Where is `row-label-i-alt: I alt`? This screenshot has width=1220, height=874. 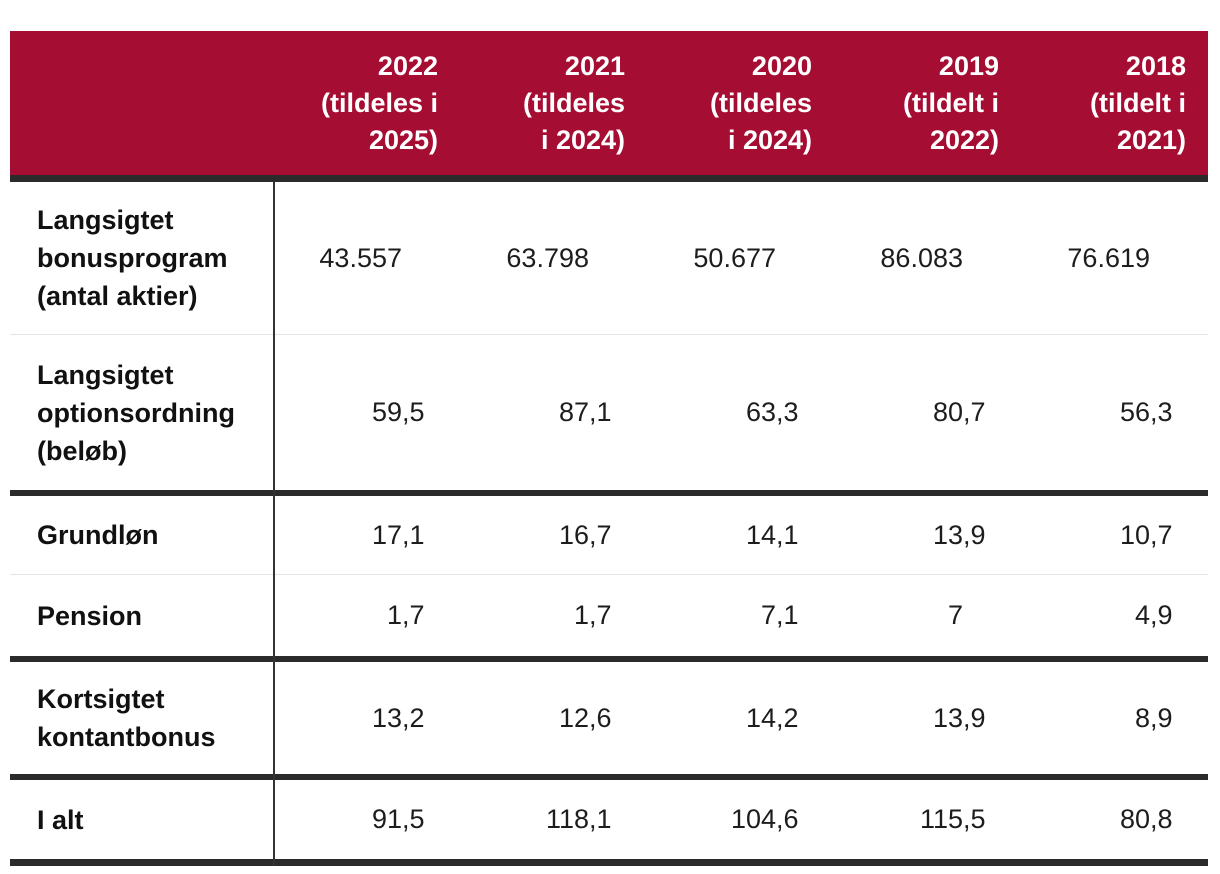
row-label-i-alt: I alt is located at coordinates (141, 823).